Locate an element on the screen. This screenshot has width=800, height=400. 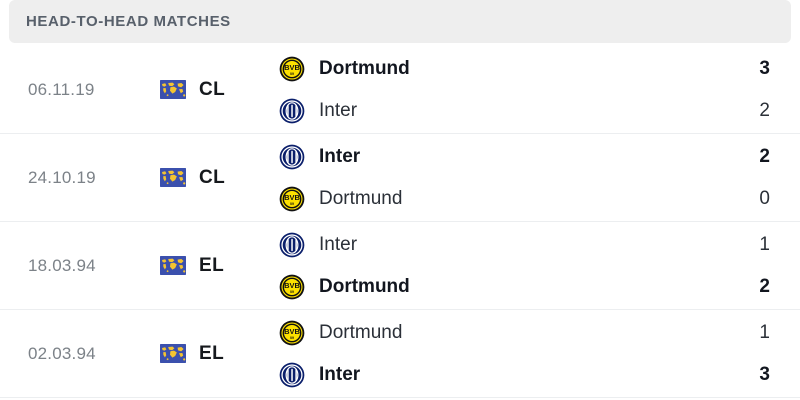
team-line-home: BVB 09 Dortmund 3 is located at coordinates (524, 69).